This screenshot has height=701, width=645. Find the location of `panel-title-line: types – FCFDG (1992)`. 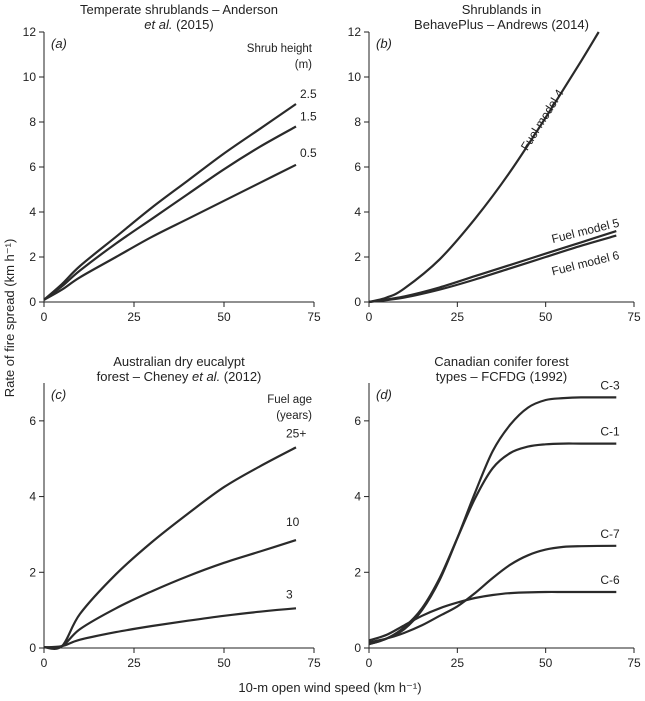

panel-title-line: types – FCFDG (1992) is located at coordinates (502, 376).